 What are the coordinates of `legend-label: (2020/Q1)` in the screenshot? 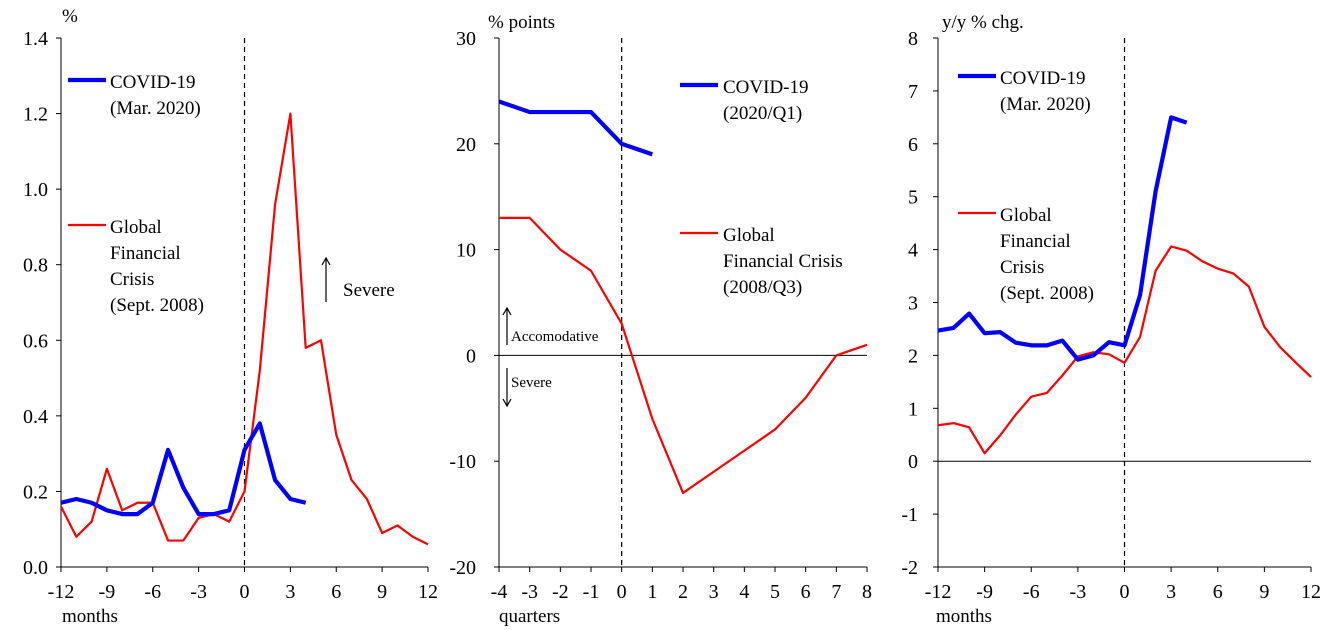 It's located at (762, 113).